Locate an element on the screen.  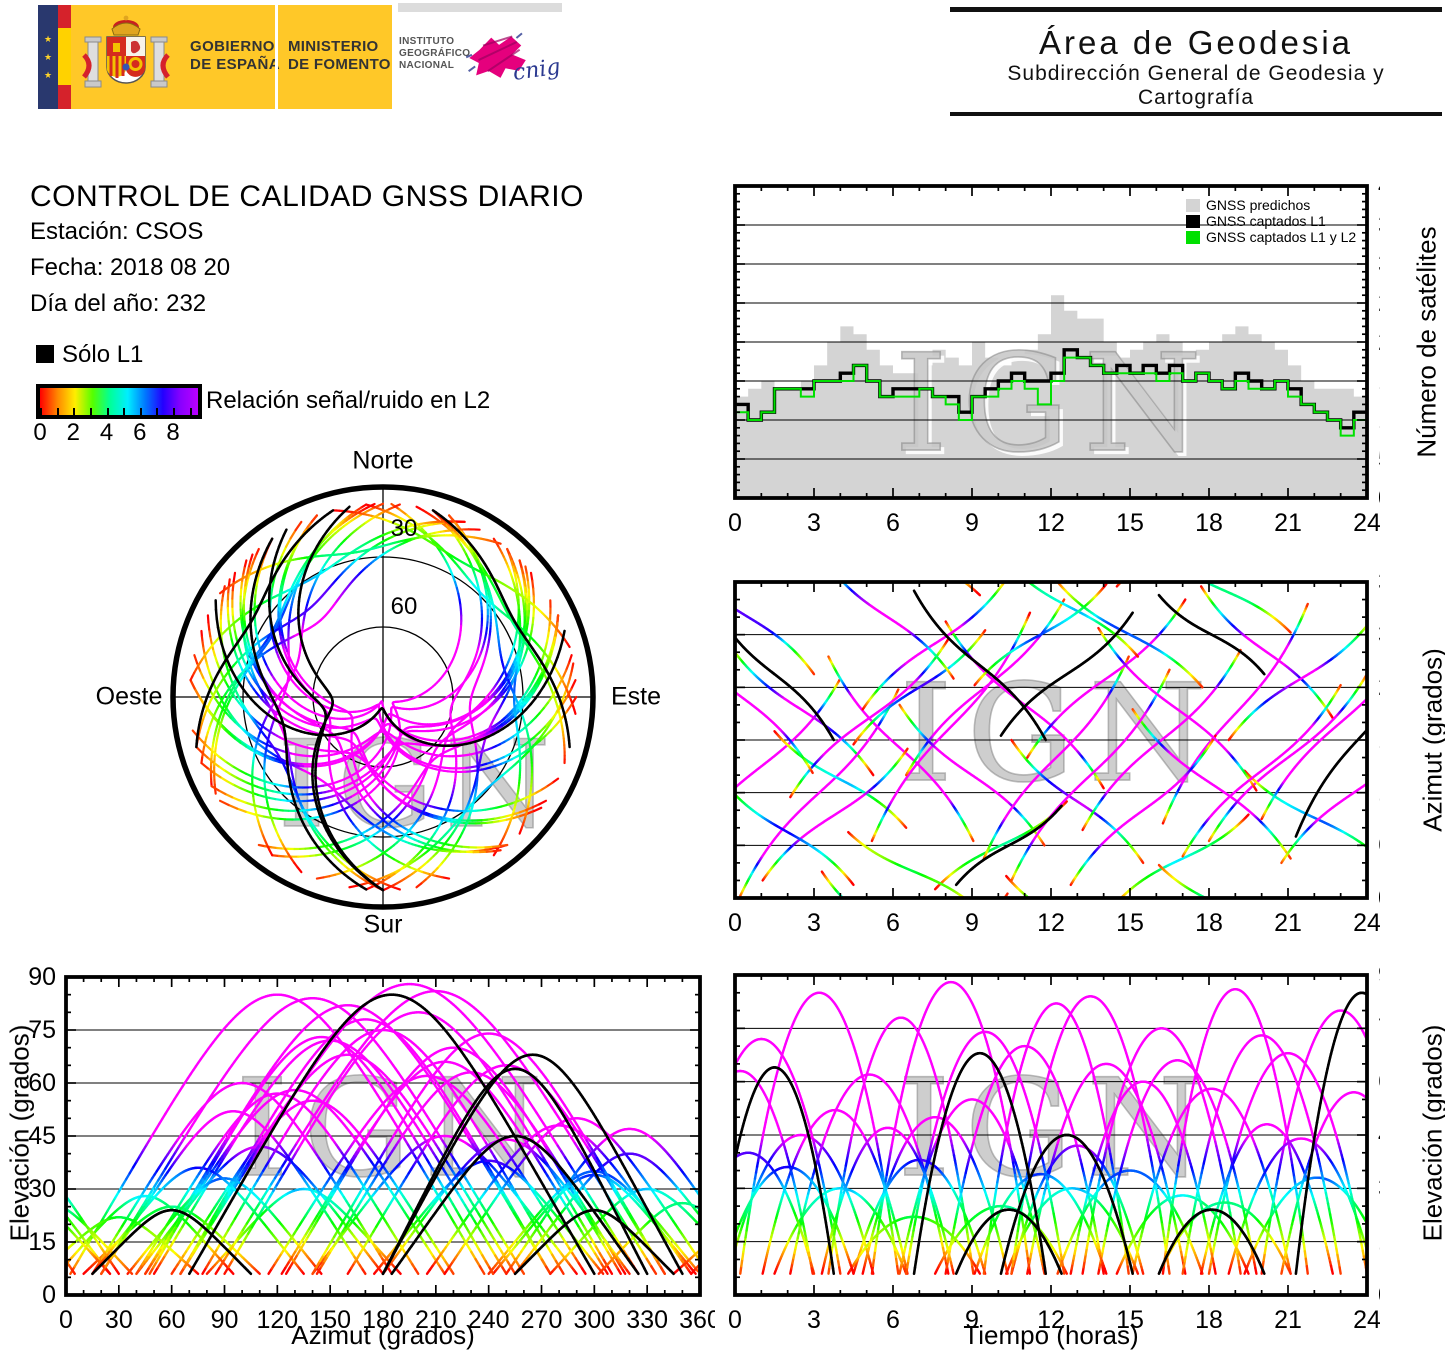
ign-panel-topbar is located at coordinates (480, 7).